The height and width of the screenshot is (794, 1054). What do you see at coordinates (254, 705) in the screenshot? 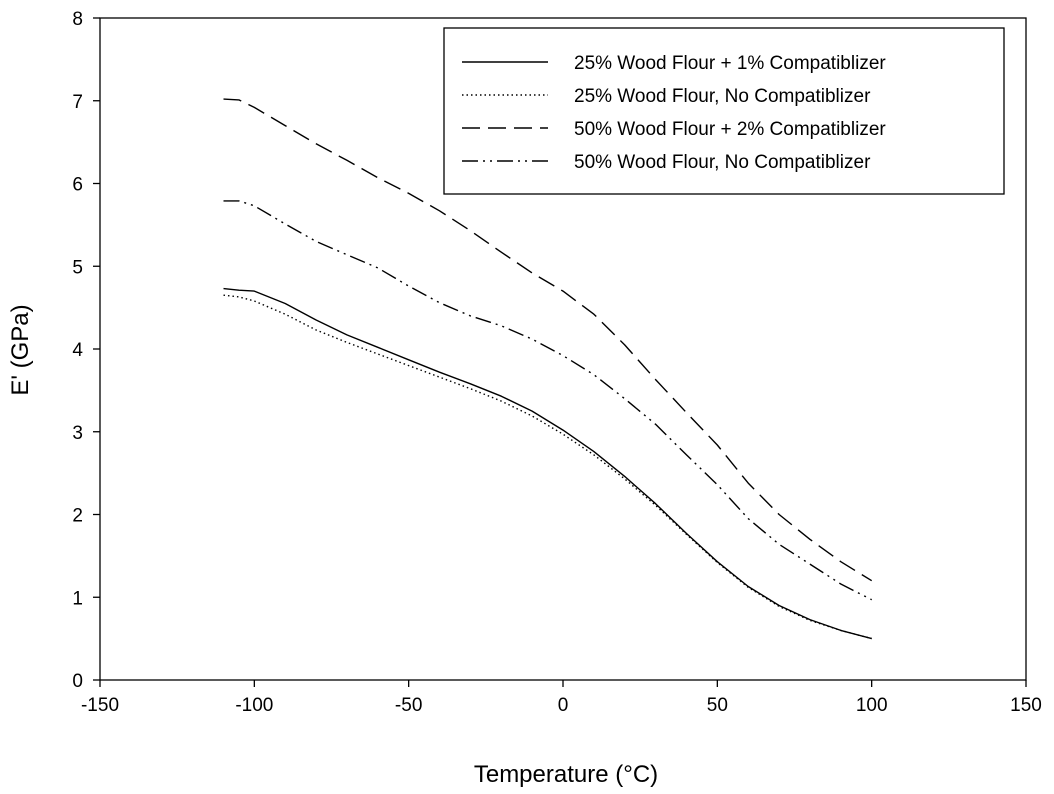
I see `x-tick-label: -100` at bounding box center [254, 705].